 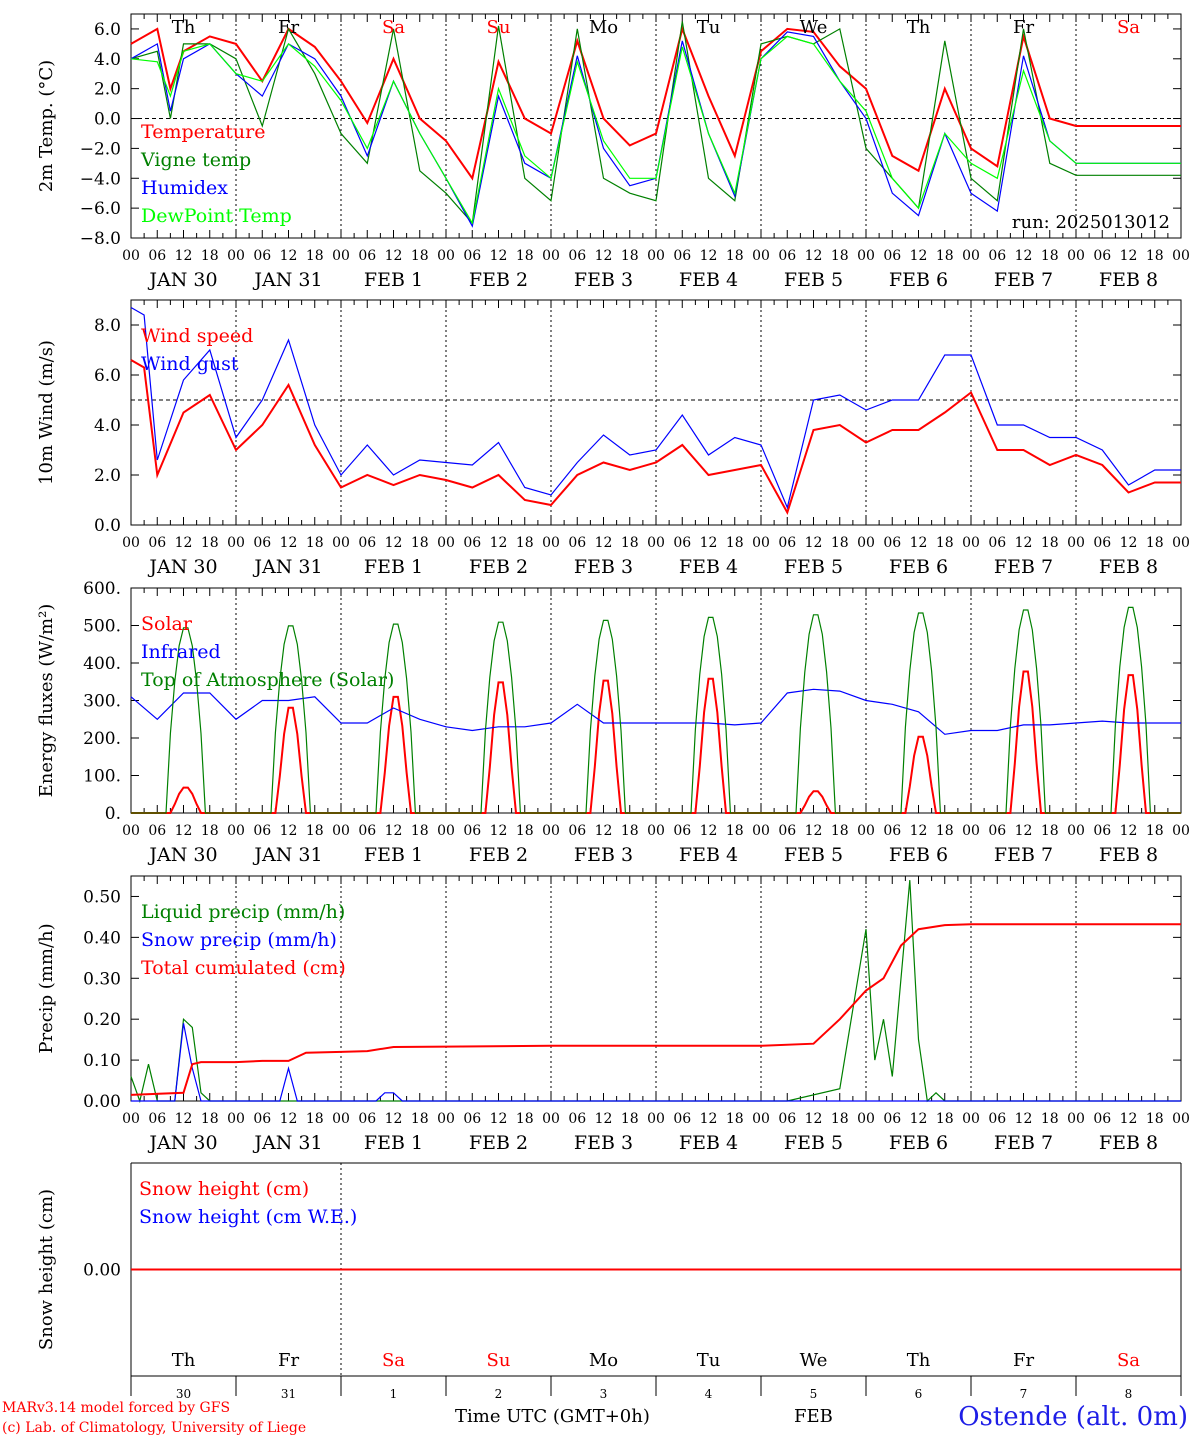 What do you see at coordinates (393, 280) in the screenshot?
I see `date-label: FEB 1` at bounding box center [393, 280].